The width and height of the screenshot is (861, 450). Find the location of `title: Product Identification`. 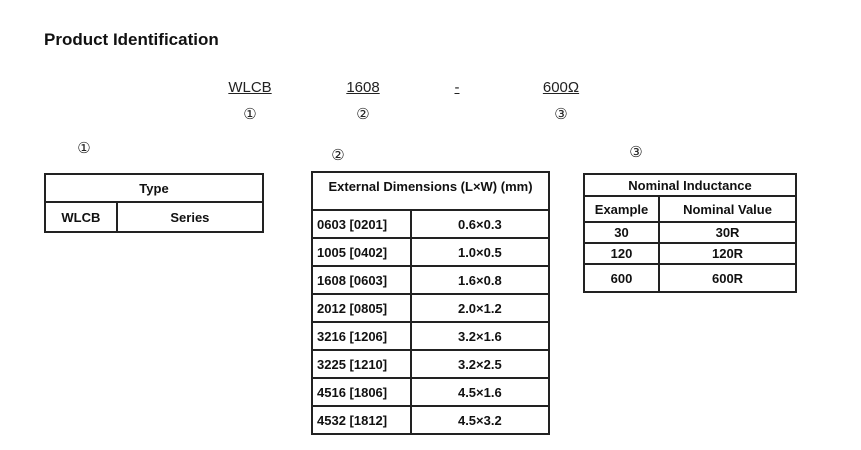

title: Product Identification is located at coordinates (131, 39).